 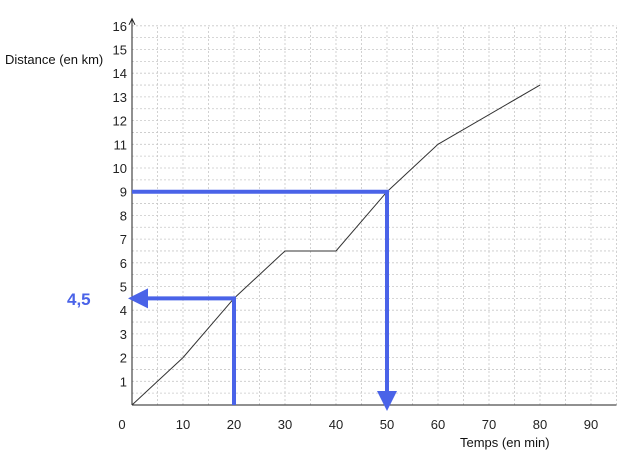 I want to click on y-tick-label: 2, so click(x=123, y=358).